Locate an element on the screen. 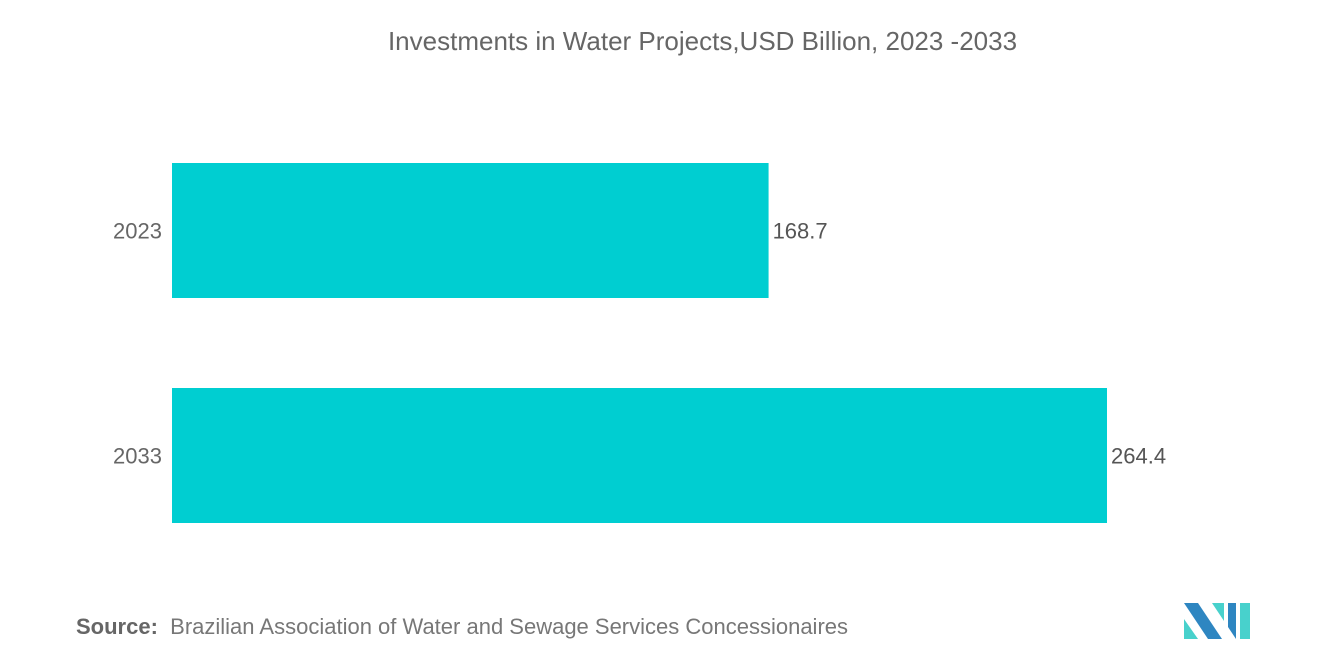 The image size is (1320, 665). logo-icon is located at coordinates (1217, 621).